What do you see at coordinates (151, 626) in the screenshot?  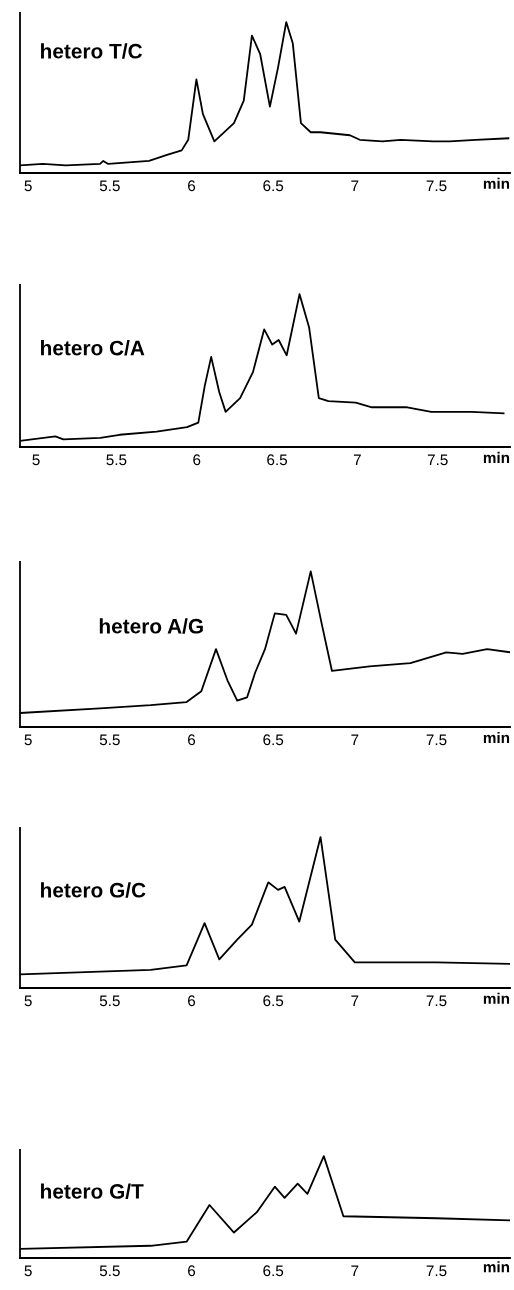 I see `text: hetero A/G` at bounding box center [151, 626].